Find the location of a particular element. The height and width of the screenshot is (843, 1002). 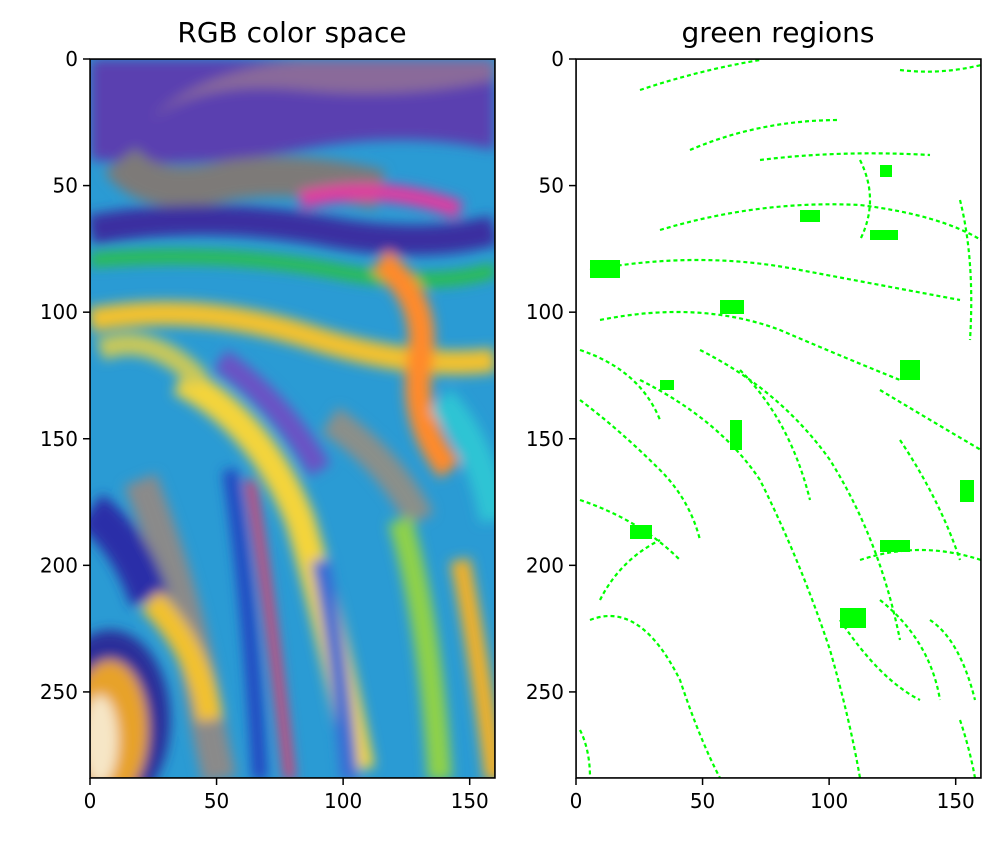

rgb-y-tick-label: 50 is located at coordinates (65, 186).